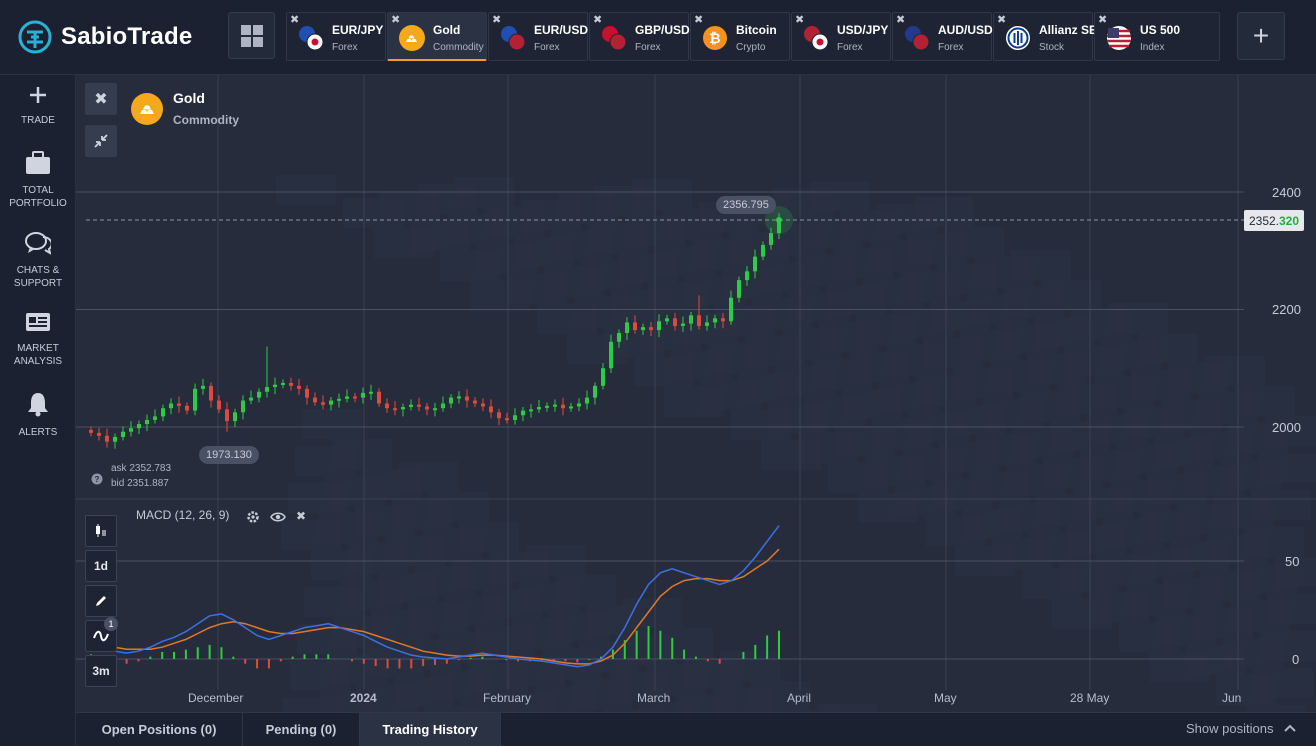  Describe the element at coordinates (538, 36) in the screenshot. I see `tab-eur-usd: ✖ EUR/USD Forex` at that location.